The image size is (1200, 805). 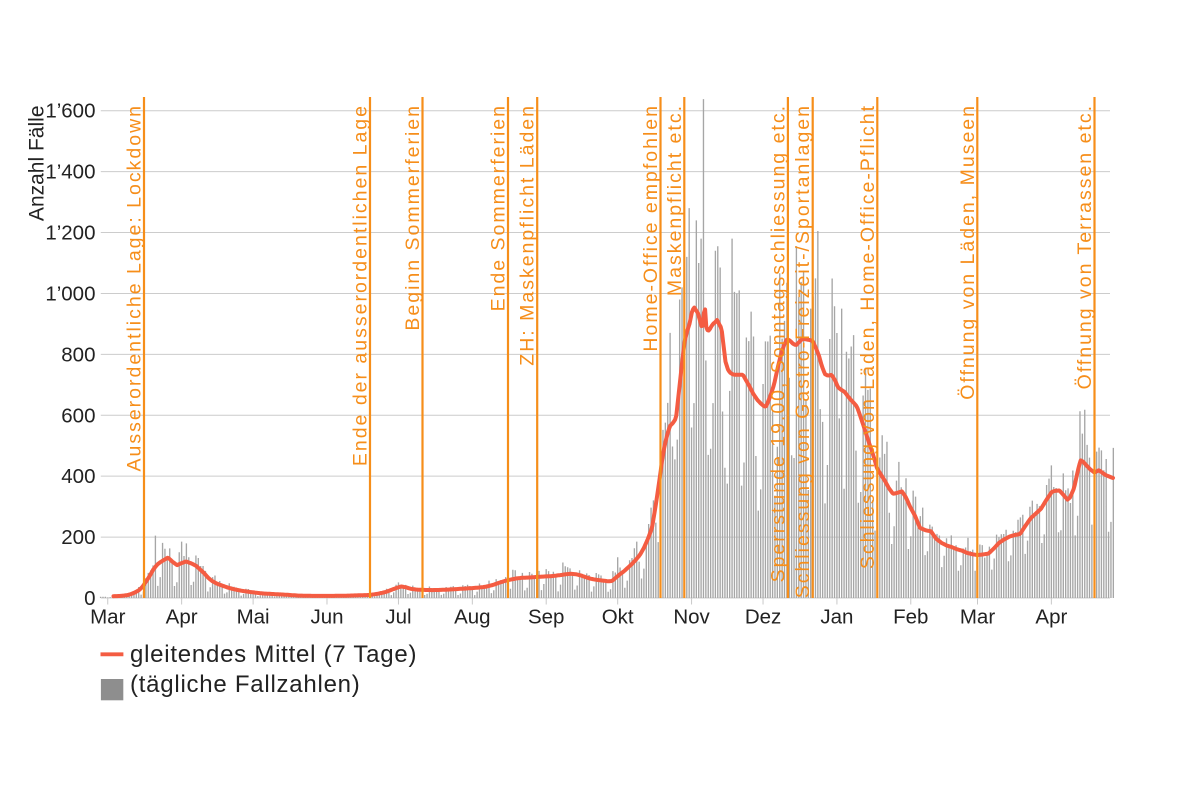 I want to click on svg-text: Maskenpflicht etc., so click(x=675, y=200).